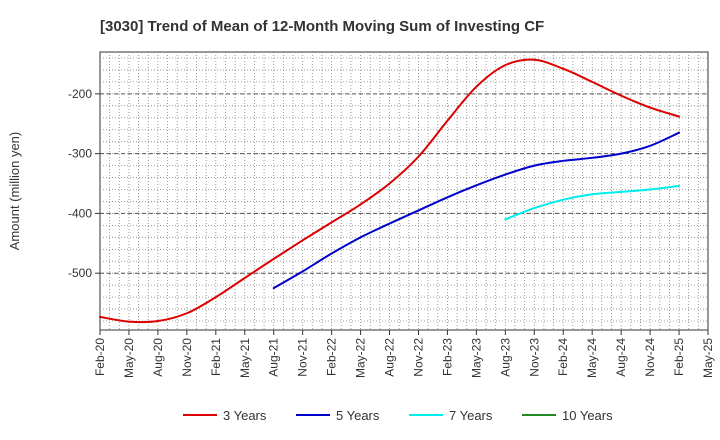  What do you see at coordinates (332, 357) in the screenshot?
I see `x-tick-label: Feb-22` at bounding box center [332, 357].